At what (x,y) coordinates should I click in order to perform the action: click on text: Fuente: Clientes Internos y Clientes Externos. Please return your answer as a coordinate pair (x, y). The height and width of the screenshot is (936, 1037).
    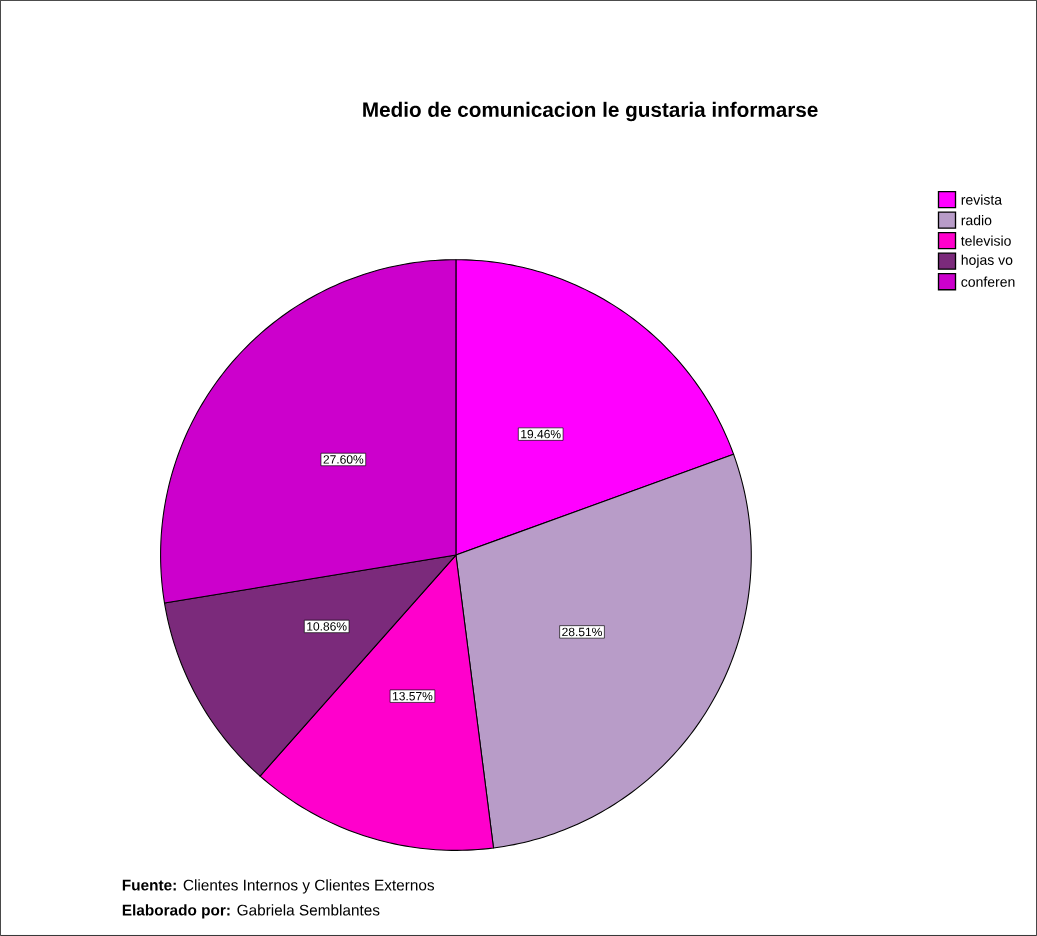
    Looking at the image, I should click on (278, 886).